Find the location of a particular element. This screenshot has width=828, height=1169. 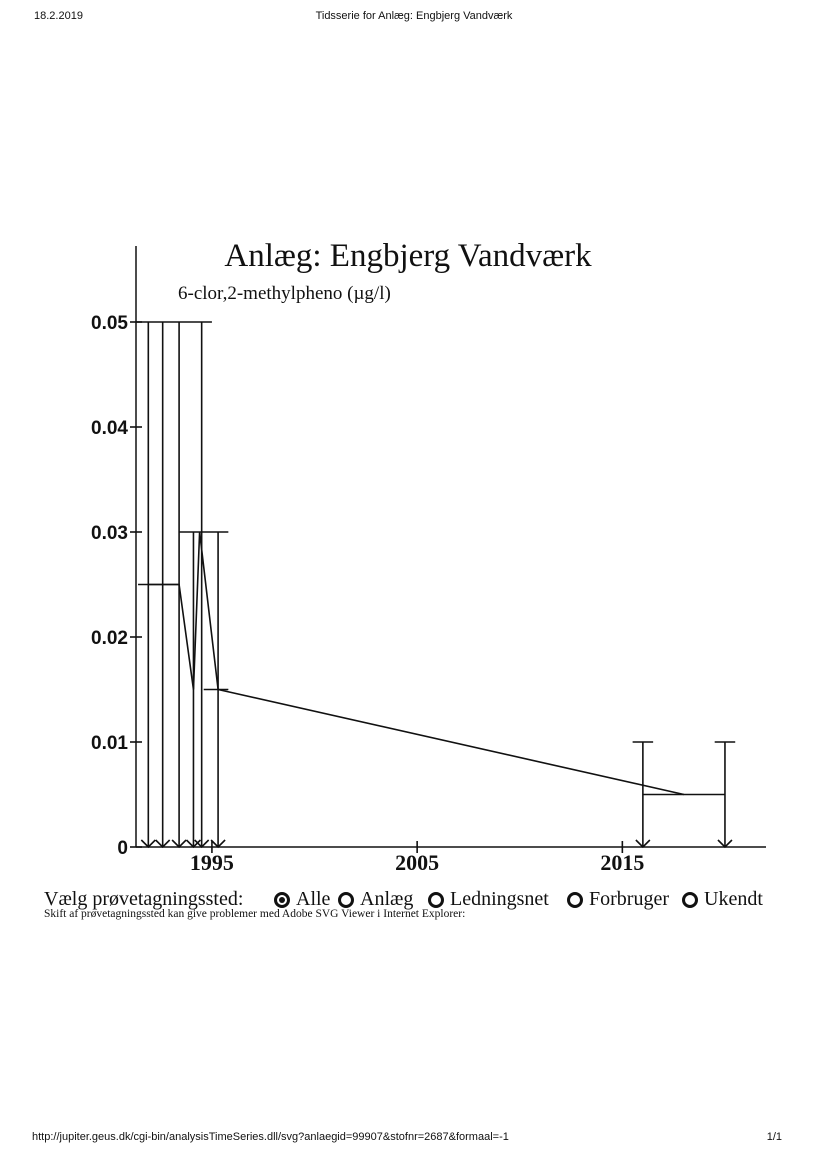

option-ukendt-label: Ukendt is located at coordinates (733, 899).